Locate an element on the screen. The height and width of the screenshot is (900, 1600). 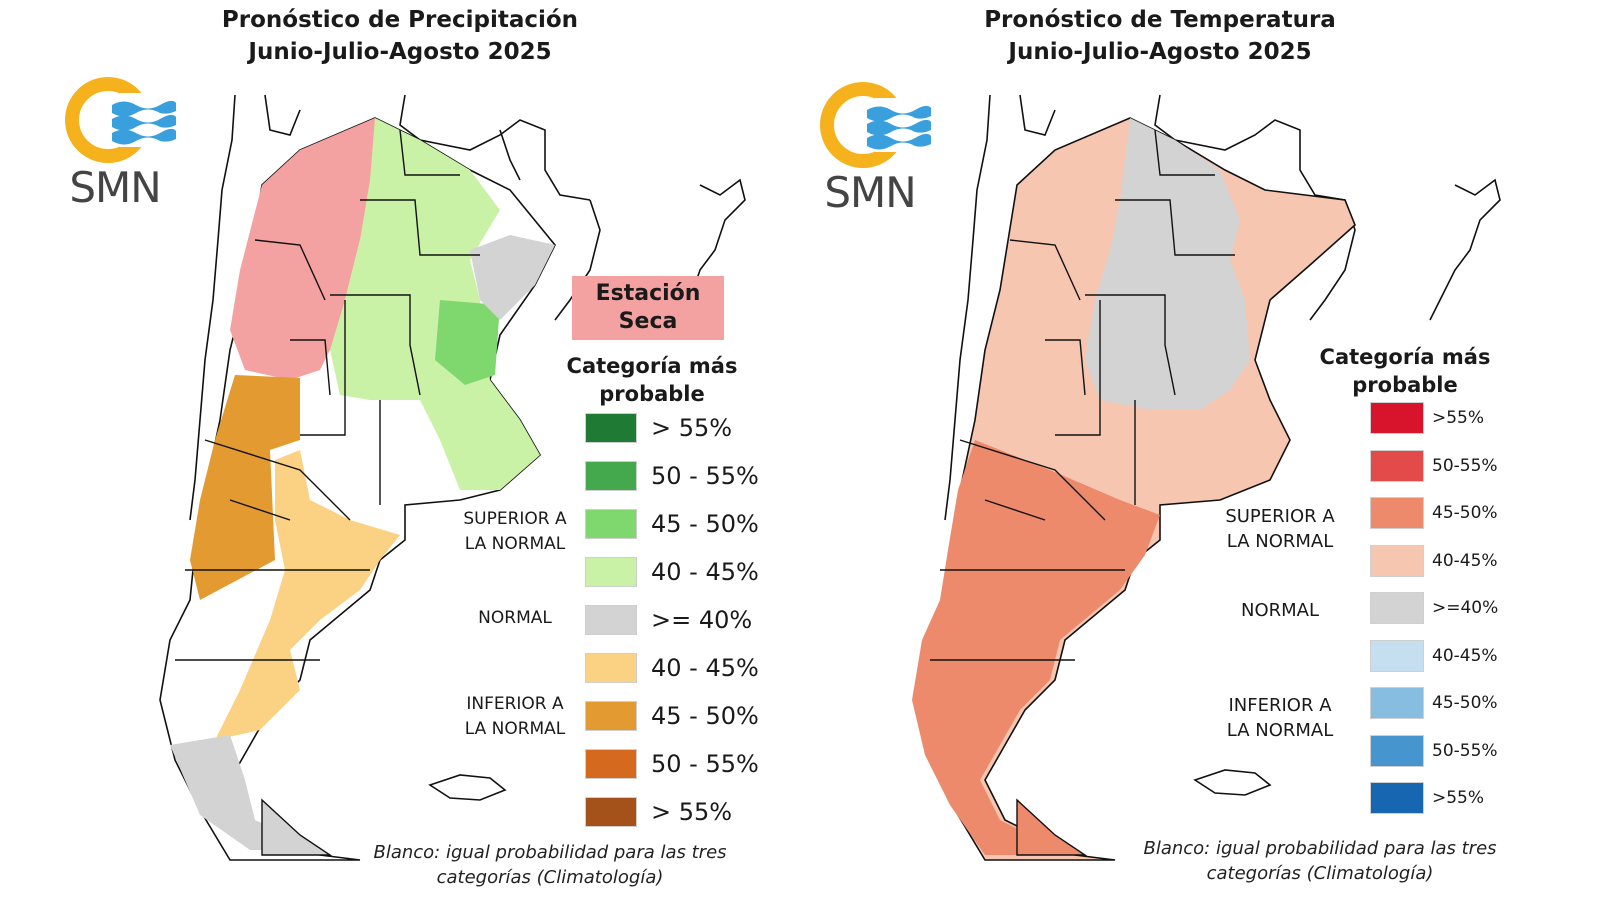
precipitation-title-line1: Pronóstico de Precipitación is located at coordinates (400, 20).